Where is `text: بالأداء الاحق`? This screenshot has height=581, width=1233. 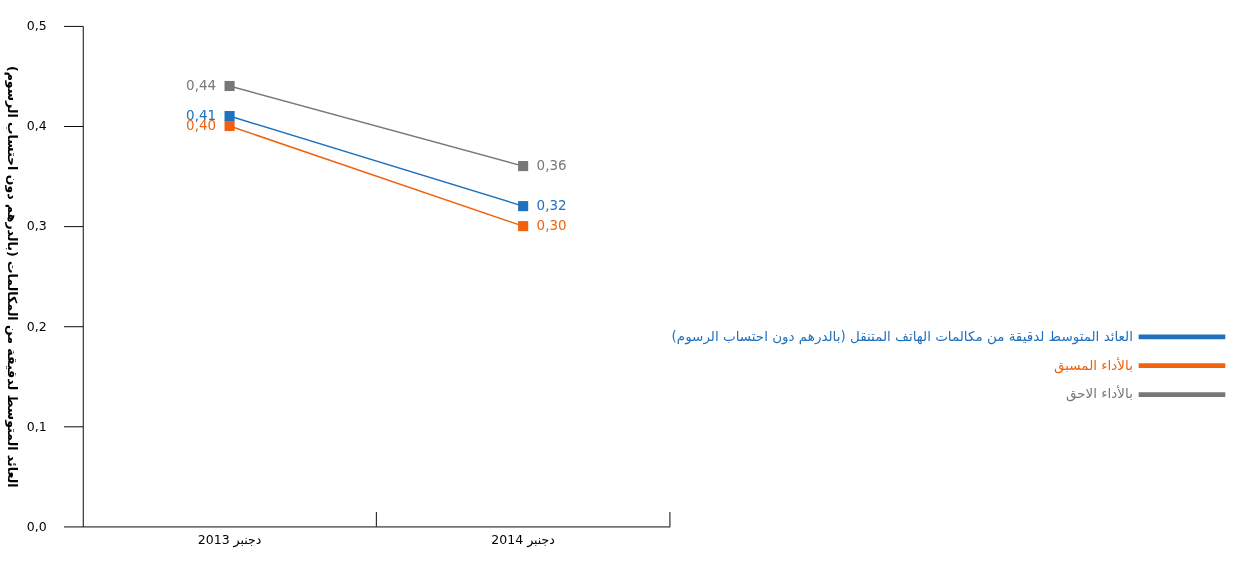
text: بالأداء الاحق is located at coordinates (1099, 394).